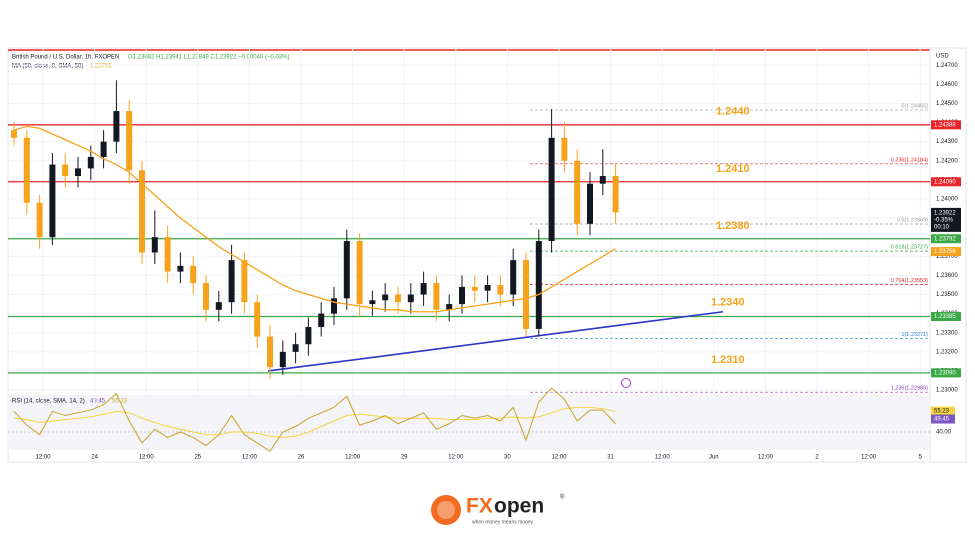 The height and width of the screenshot is (536, 975). Describe the element at coordinates (519, 506) in the screenshot. I see `brand-rest: open` at that location.